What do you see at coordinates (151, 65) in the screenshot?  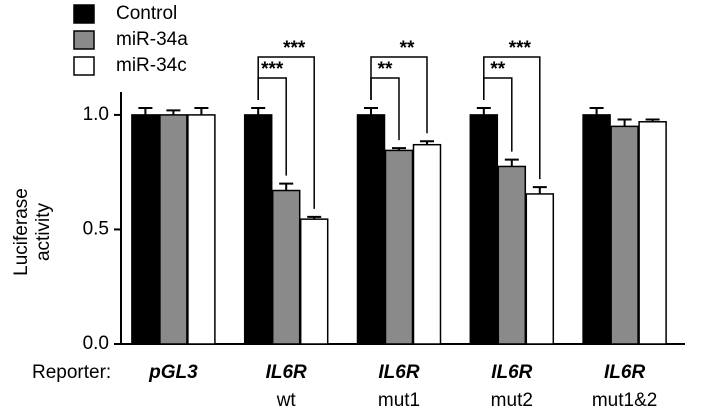 I see `legend-label: miR-34c` at bounding box center [151, 65].